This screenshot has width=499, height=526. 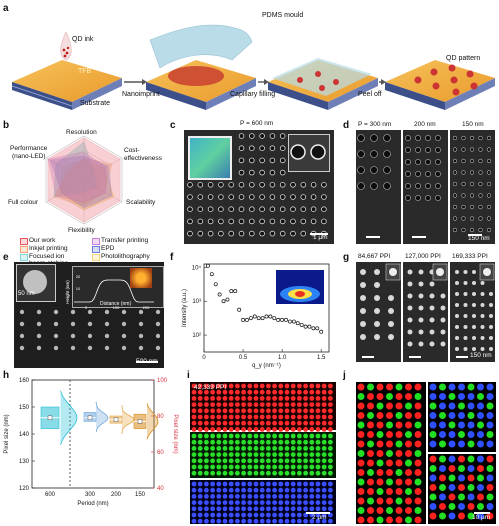 I want to click on scale-label-j: 10 μm, so click(x=481, y=517).